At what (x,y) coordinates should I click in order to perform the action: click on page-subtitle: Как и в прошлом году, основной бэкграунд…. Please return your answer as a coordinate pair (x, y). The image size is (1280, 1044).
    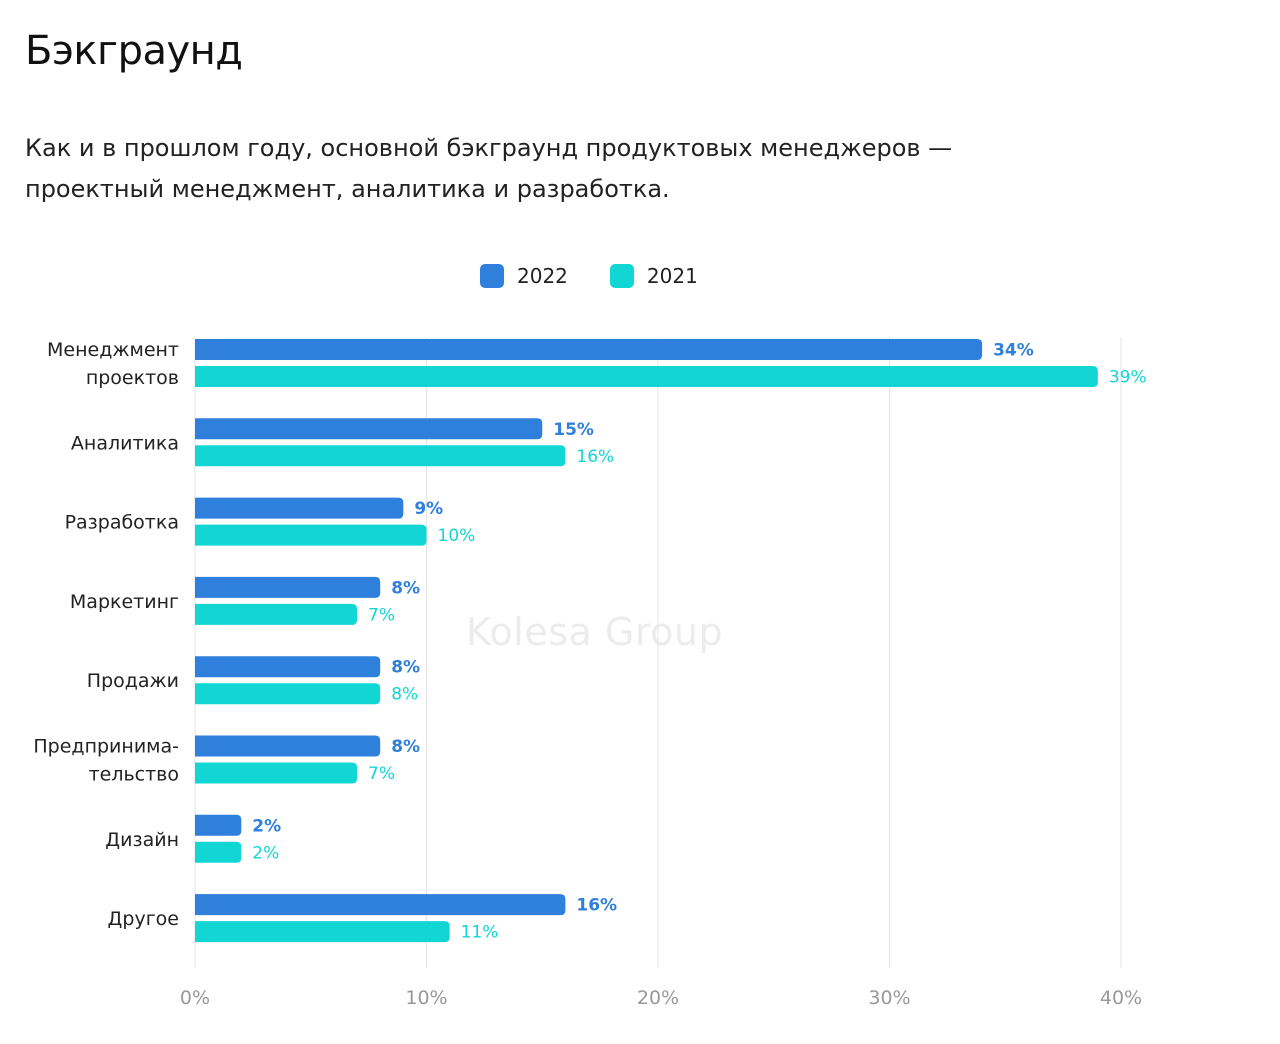
    Looking at the image, I should click on (489, 168).